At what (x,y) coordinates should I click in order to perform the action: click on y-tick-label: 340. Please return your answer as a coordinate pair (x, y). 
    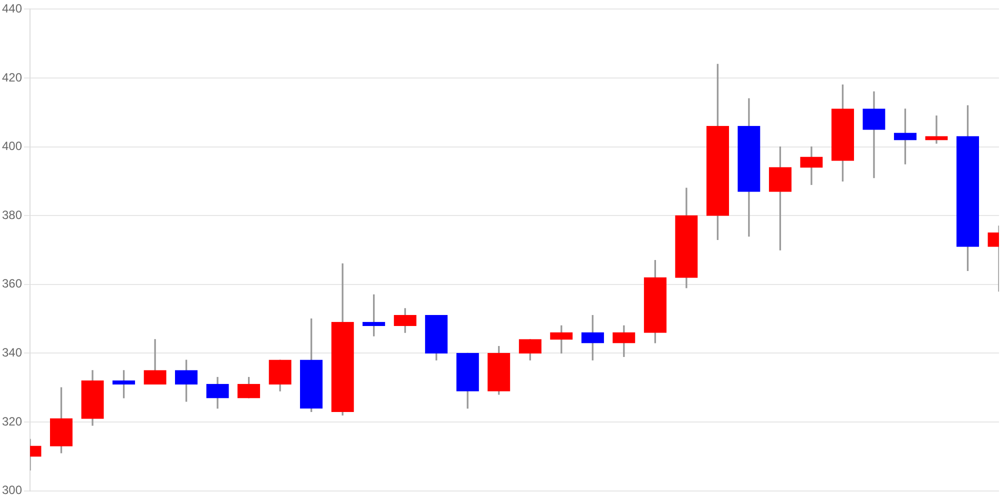
    Looking at the image, I should click on (12, 353).